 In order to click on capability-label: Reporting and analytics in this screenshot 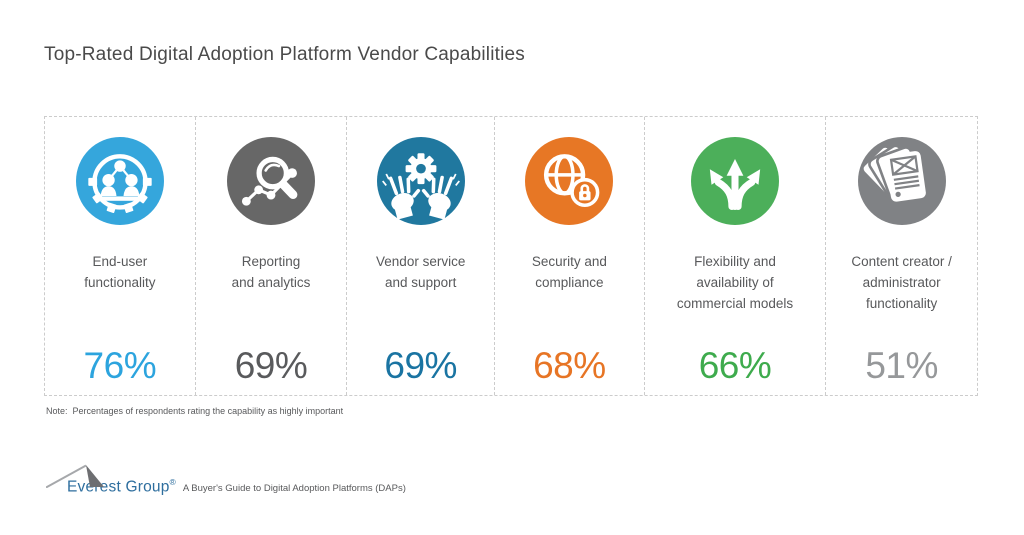, I will do `click(271, 272)`.